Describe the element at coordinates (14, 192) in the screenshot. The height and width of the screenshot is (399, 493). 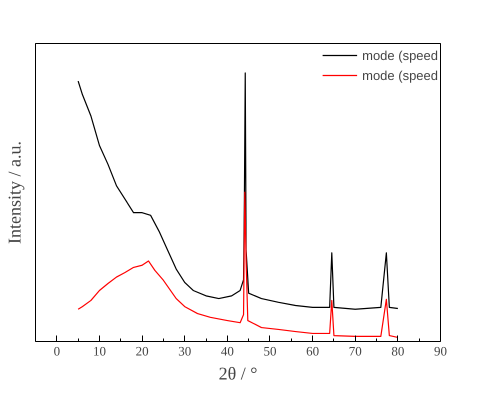
I see `y-axis-title: Intensity / a.u.` at that location.